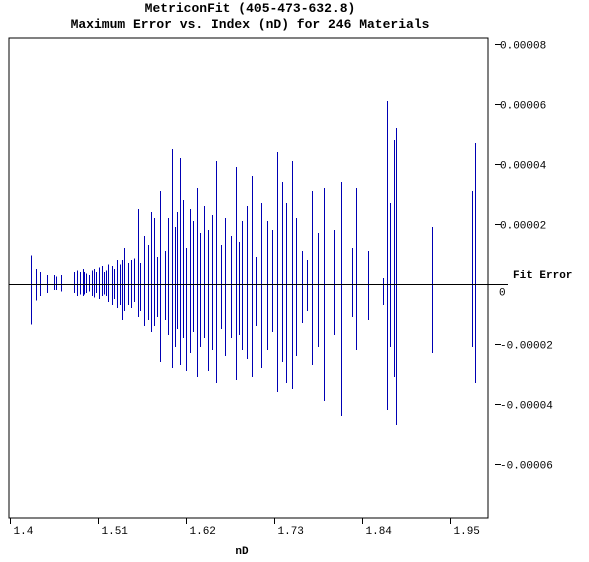 This screenshot has height=562, width=589. I want to click on y-tick-label: 0.00004, so click(523, 167).